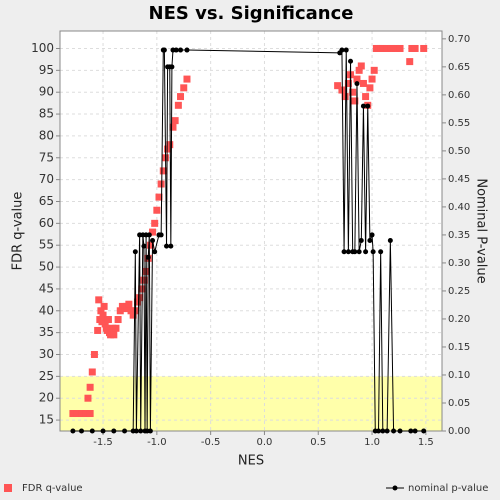 Image resolution: width=500 pixels, height=500 pixels. Describe the element at coordinates (46, 354) in the screenshot. I see `y-tick-label: 30` at that location.